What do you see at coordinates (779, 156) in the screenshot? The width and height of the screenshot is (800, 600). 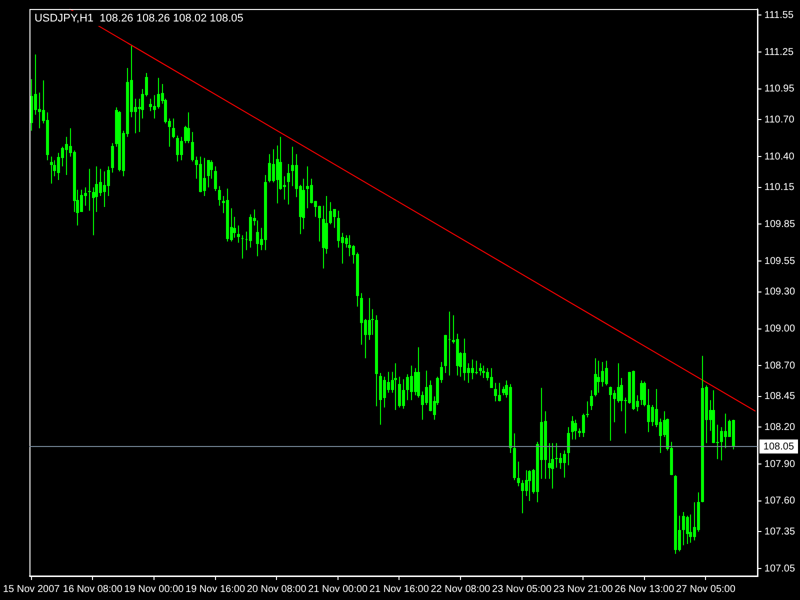 I see `y-tick-label: 110.40` at bounding box center [779, 156].